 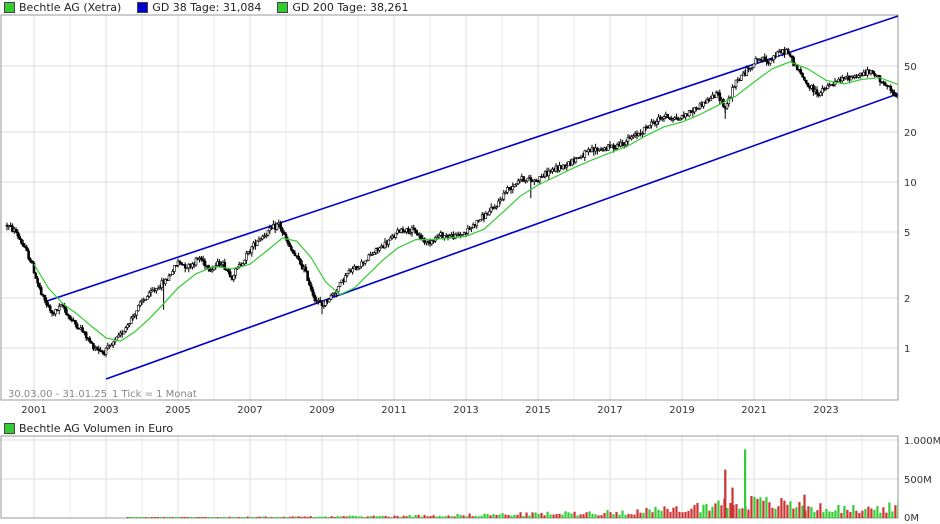 I want to click on x-tick-label: 2013, so click(x=465, y=410).